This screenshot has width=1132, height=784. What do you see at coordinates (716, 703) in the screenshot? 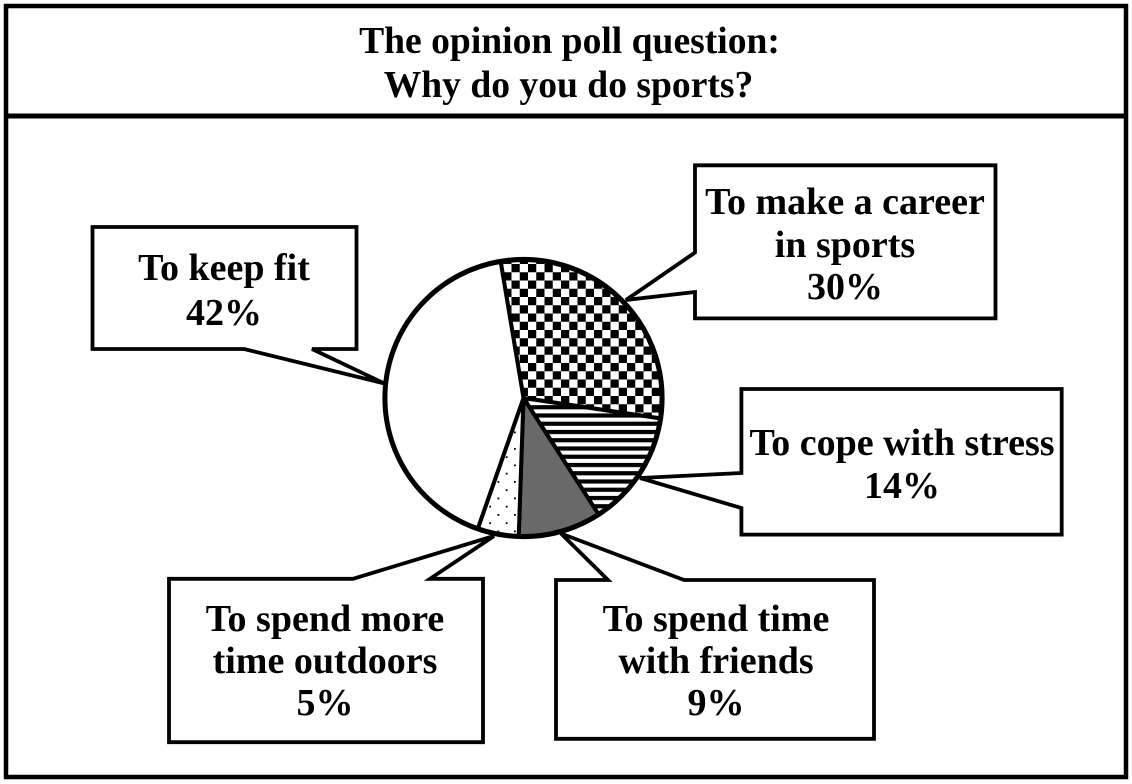
I see `svg-text: 9%` at bounding box center [716, 703].